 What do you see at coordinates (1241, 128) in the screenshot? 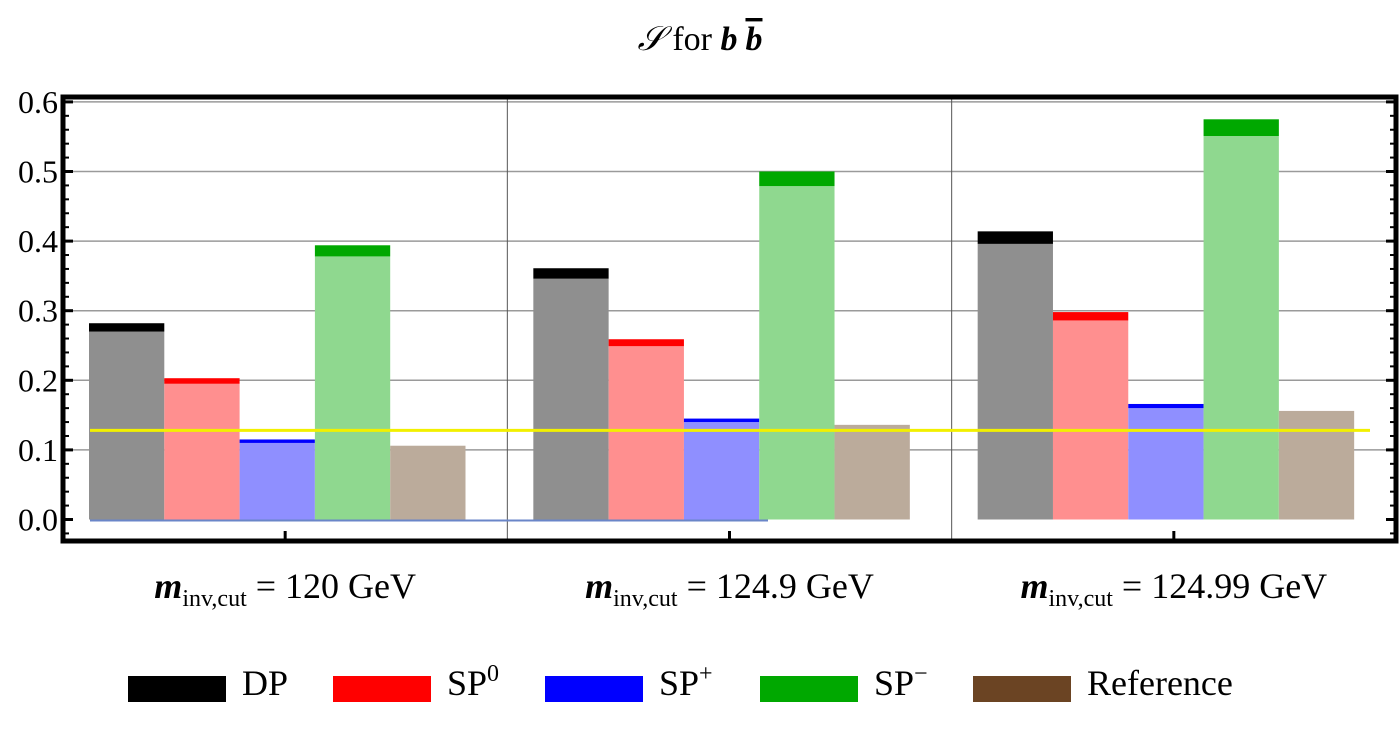
I see `bar-cap-SP−-3` at bounding box center [1241, 128].